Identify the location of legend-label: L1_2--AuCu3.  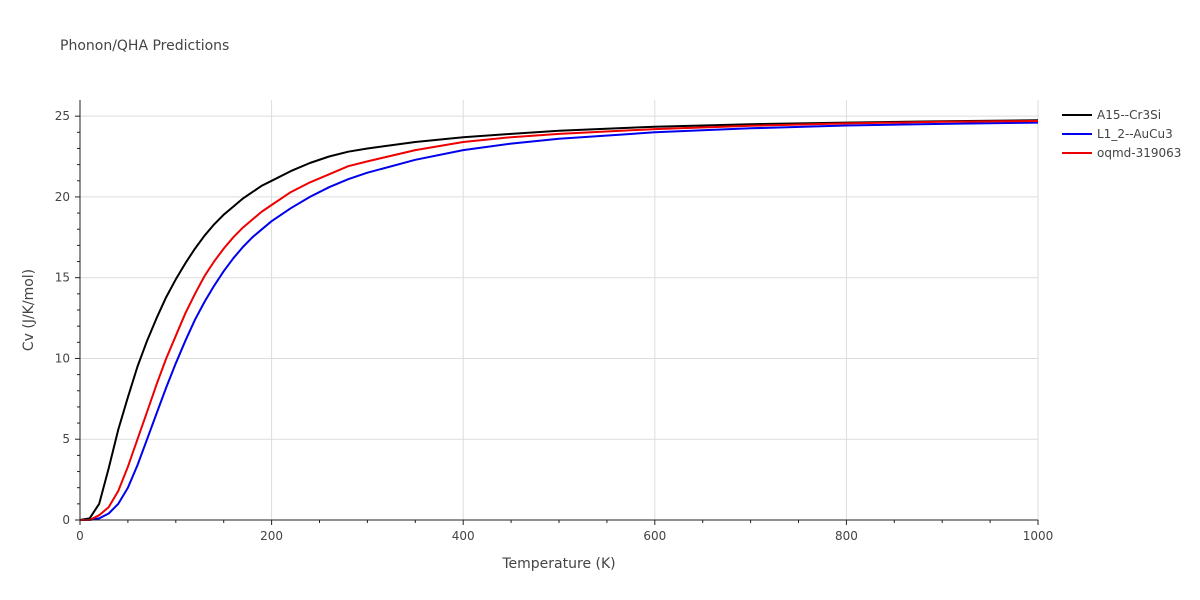
(1135, 134).